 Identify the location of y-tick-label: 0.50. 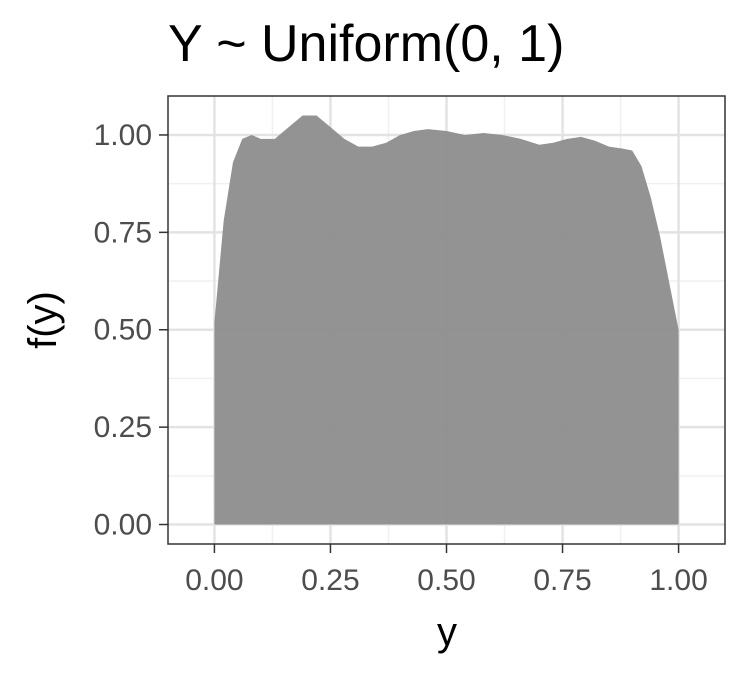
(123, 330).